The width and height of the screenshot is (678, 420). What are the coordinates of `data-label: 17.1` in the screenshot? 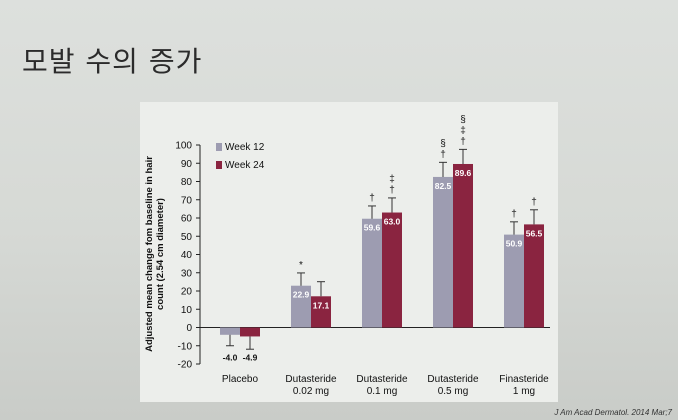 It's located at (321, 305).